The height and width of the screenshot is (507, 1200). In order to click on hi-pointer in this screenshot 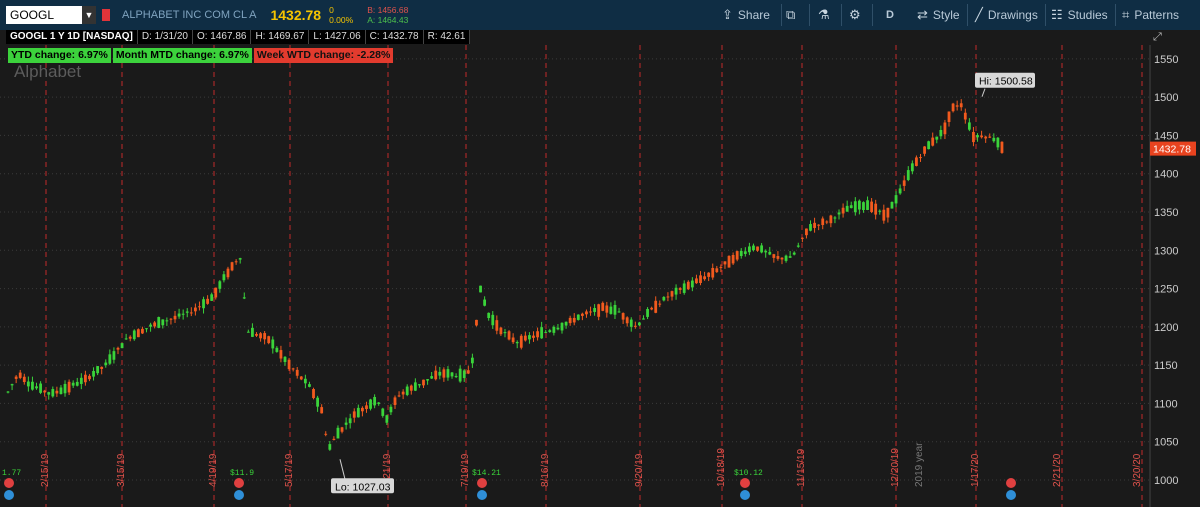, I will do `click(983, 92)`.